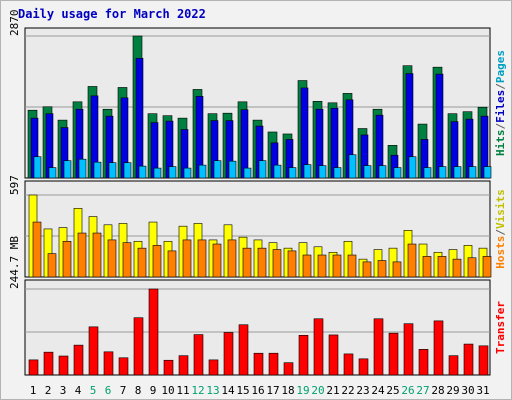 Image resolution: width=512 pixels, height=400 pixels. What do you see at coordinates (14, 23) in the screenshot?
I see `ytick-hits-files-pages: 2870` at bounding box center [14, 23].